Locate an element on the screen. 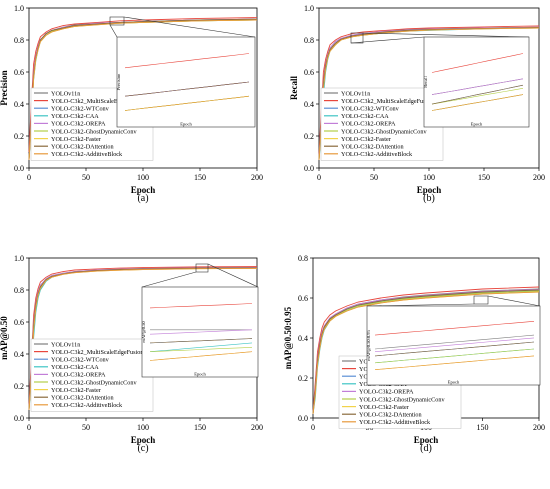 The width and height of the screenshot is (550, 489). x-tick-label: 50 is located at coordinates (86, 427).